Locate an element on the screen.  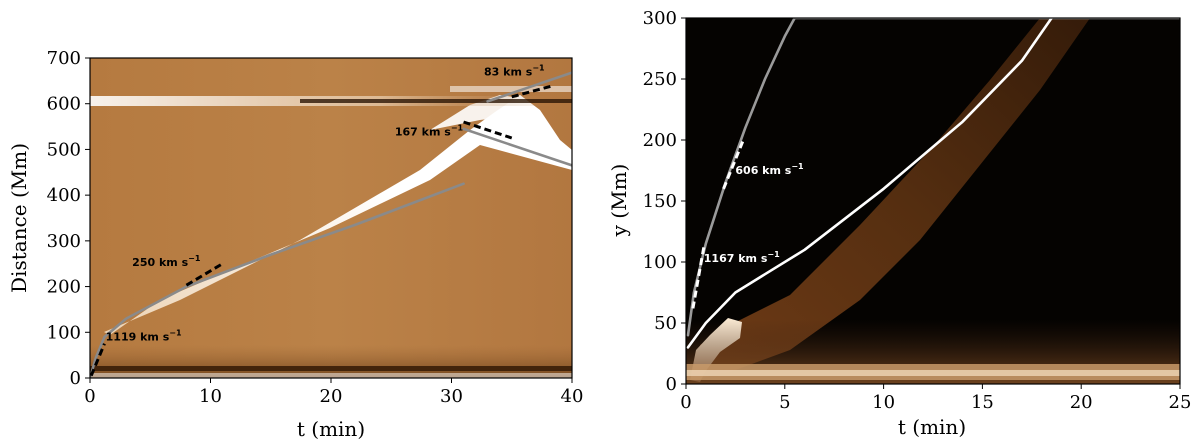
velocity-label: 1119 km s−1 is located at coordinates (144, 336).